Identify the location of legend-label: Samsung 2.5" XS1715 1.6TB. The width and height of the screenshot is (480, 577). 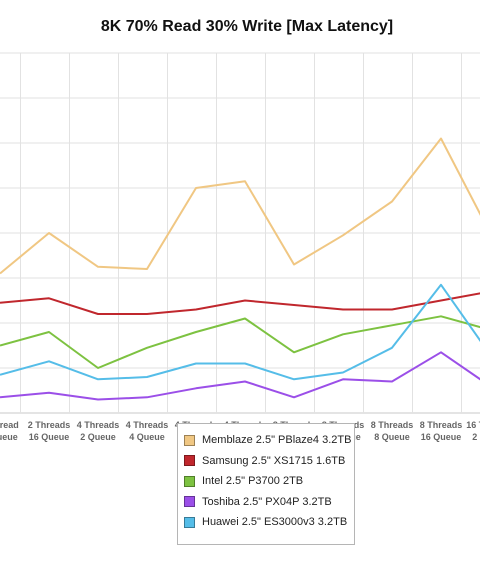
(274, 460).